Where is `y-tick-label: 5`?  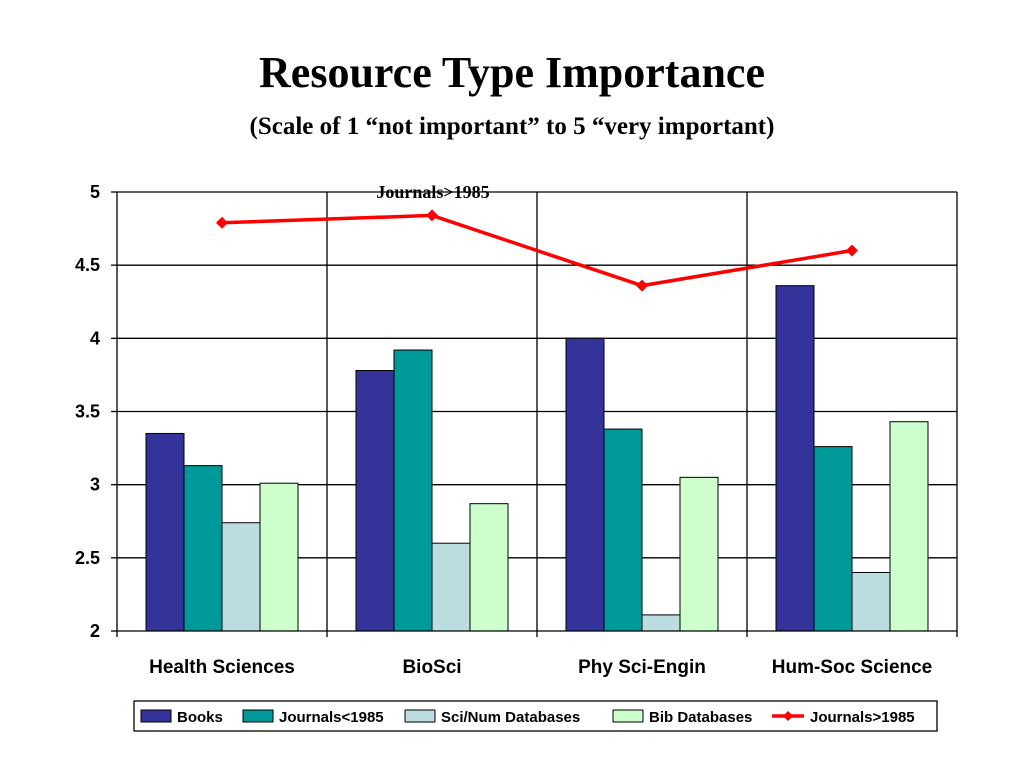 y-tick-label: 5 is located at coordinates (95, 192).